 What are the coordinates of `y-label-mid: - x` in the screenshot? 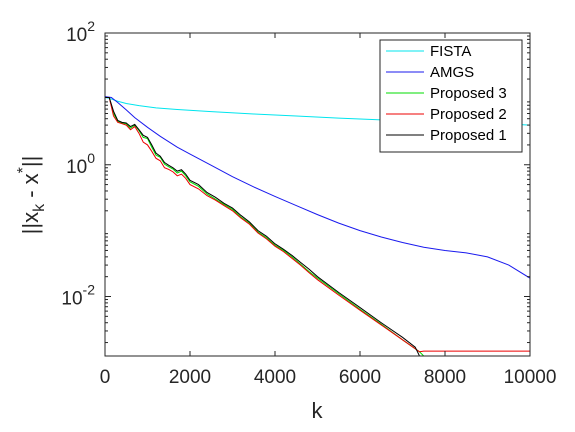 It's located at (30, 188).